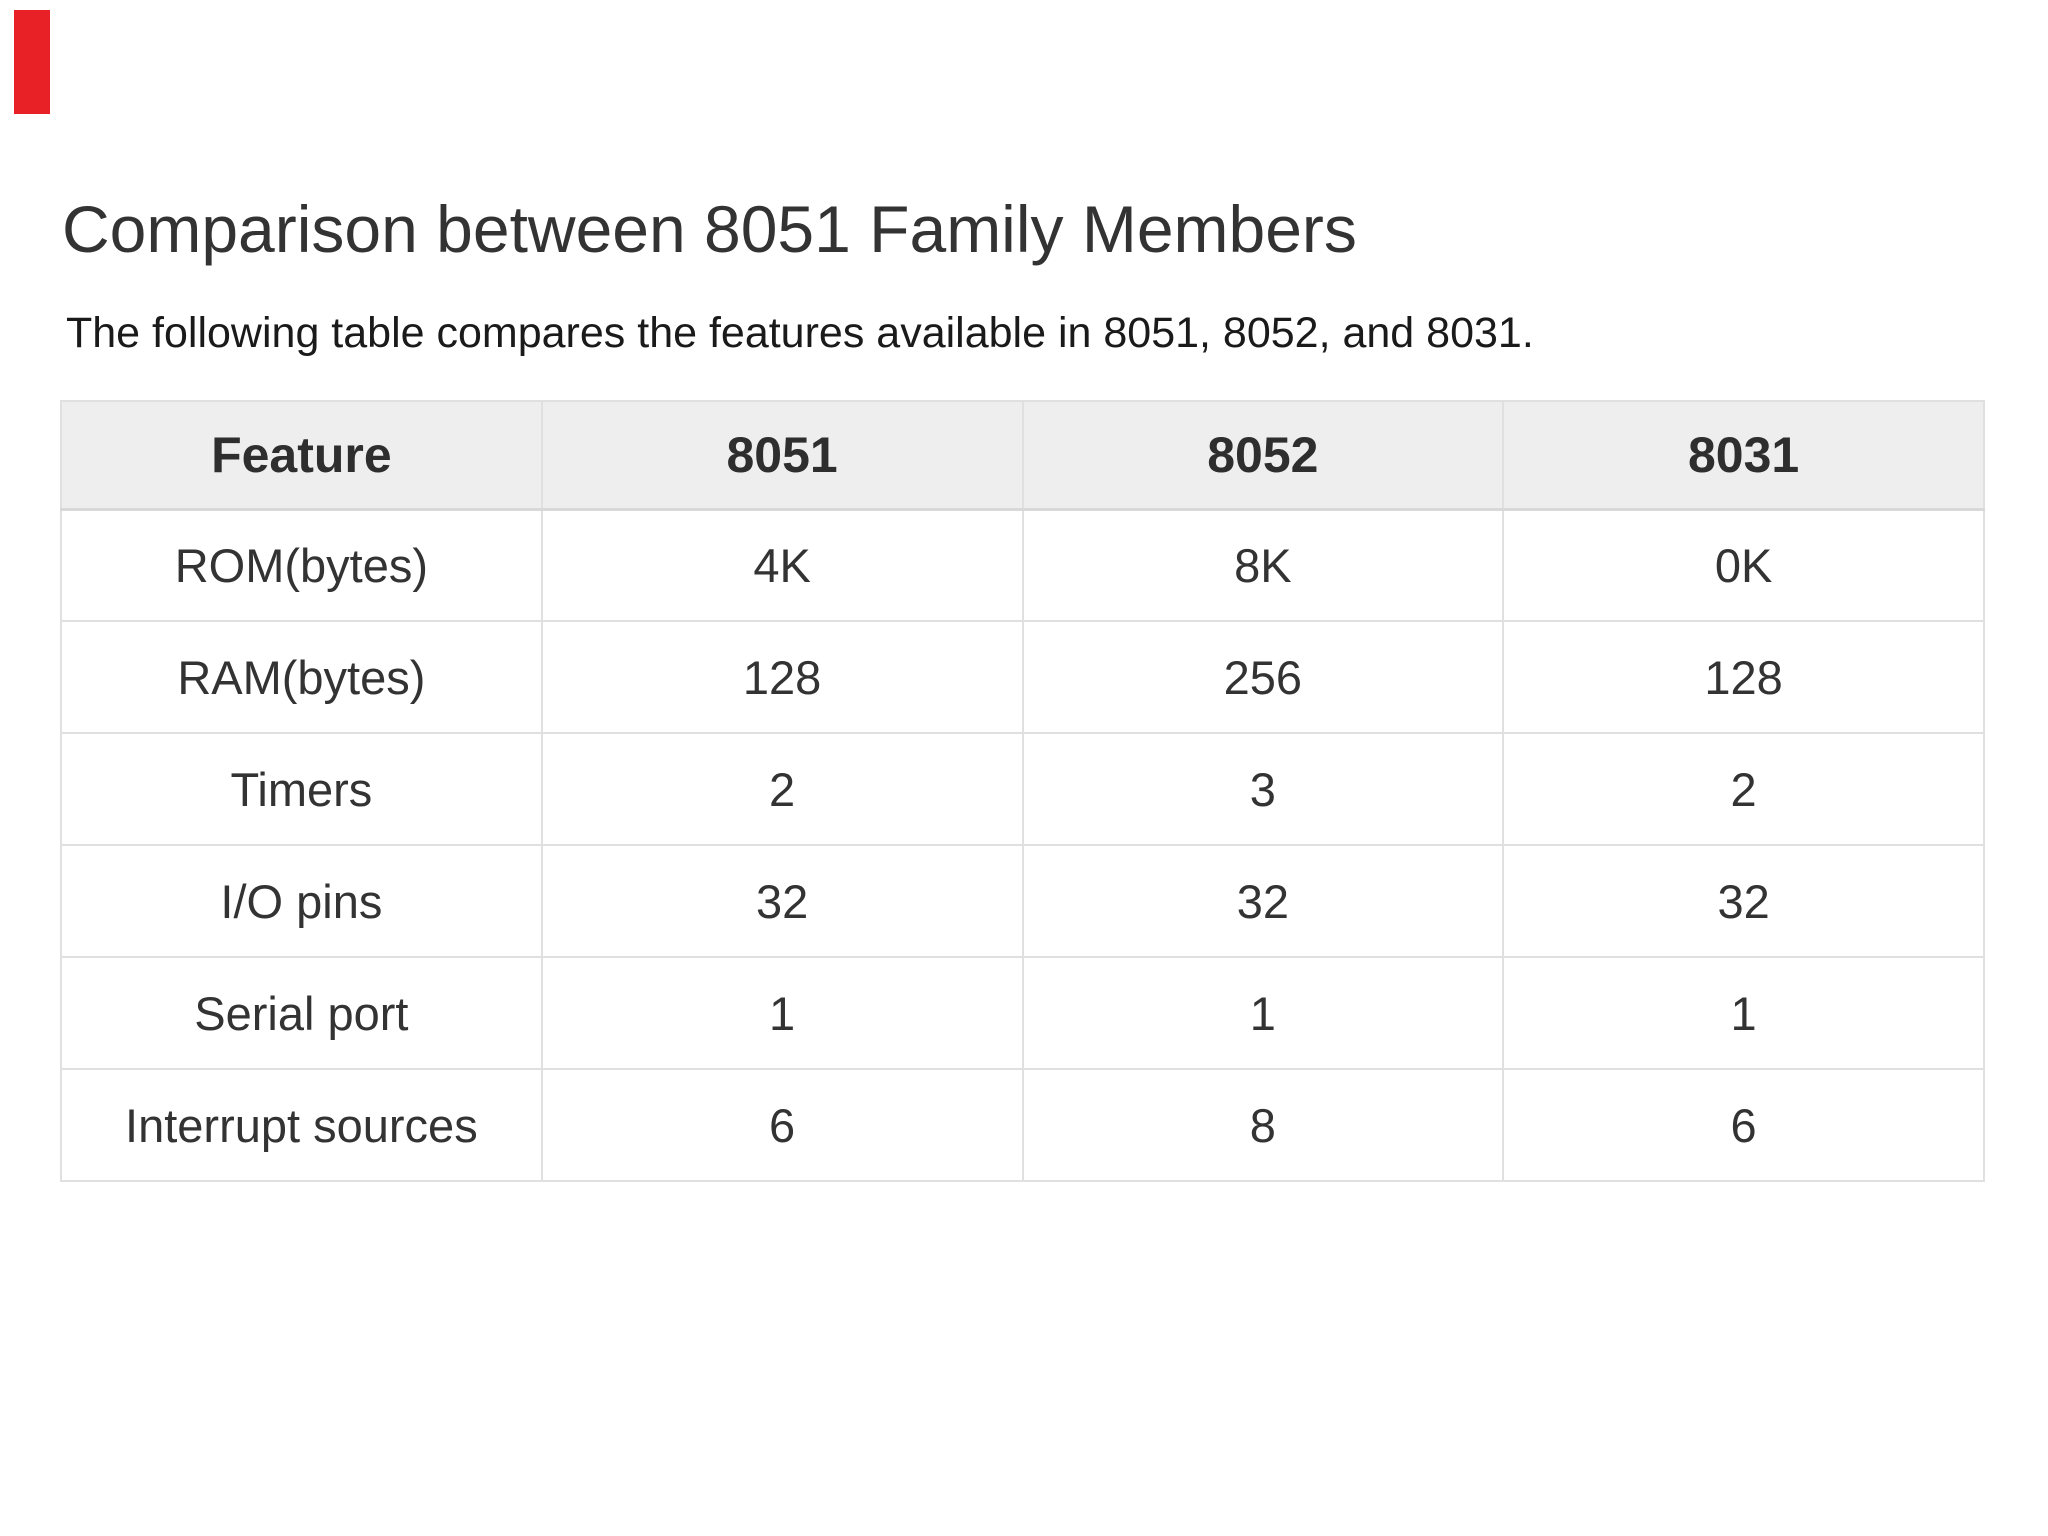 The height and width of the screenshot is (1536, 2048). I want to click on feature-cell: Interrupt sources, so click(301, 1125).